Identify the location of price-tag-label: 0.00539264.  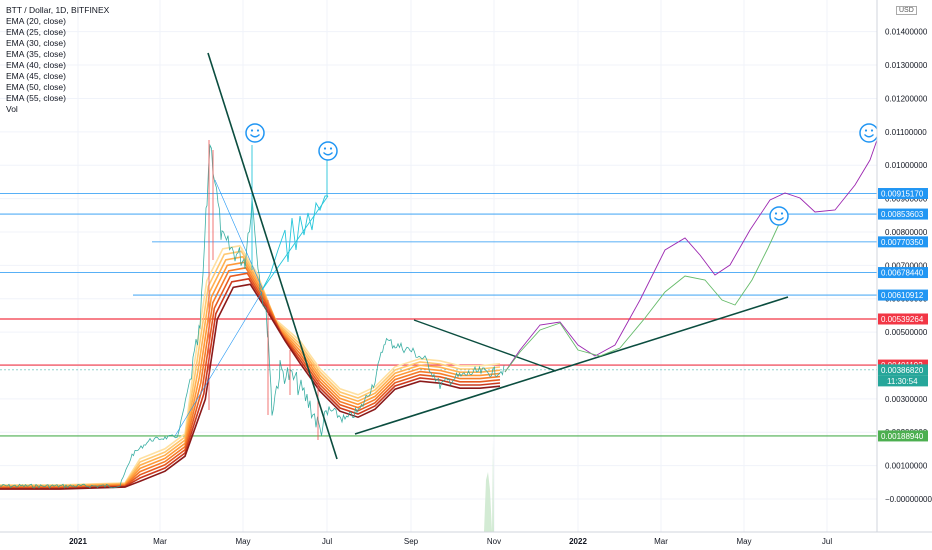
(902, 319).